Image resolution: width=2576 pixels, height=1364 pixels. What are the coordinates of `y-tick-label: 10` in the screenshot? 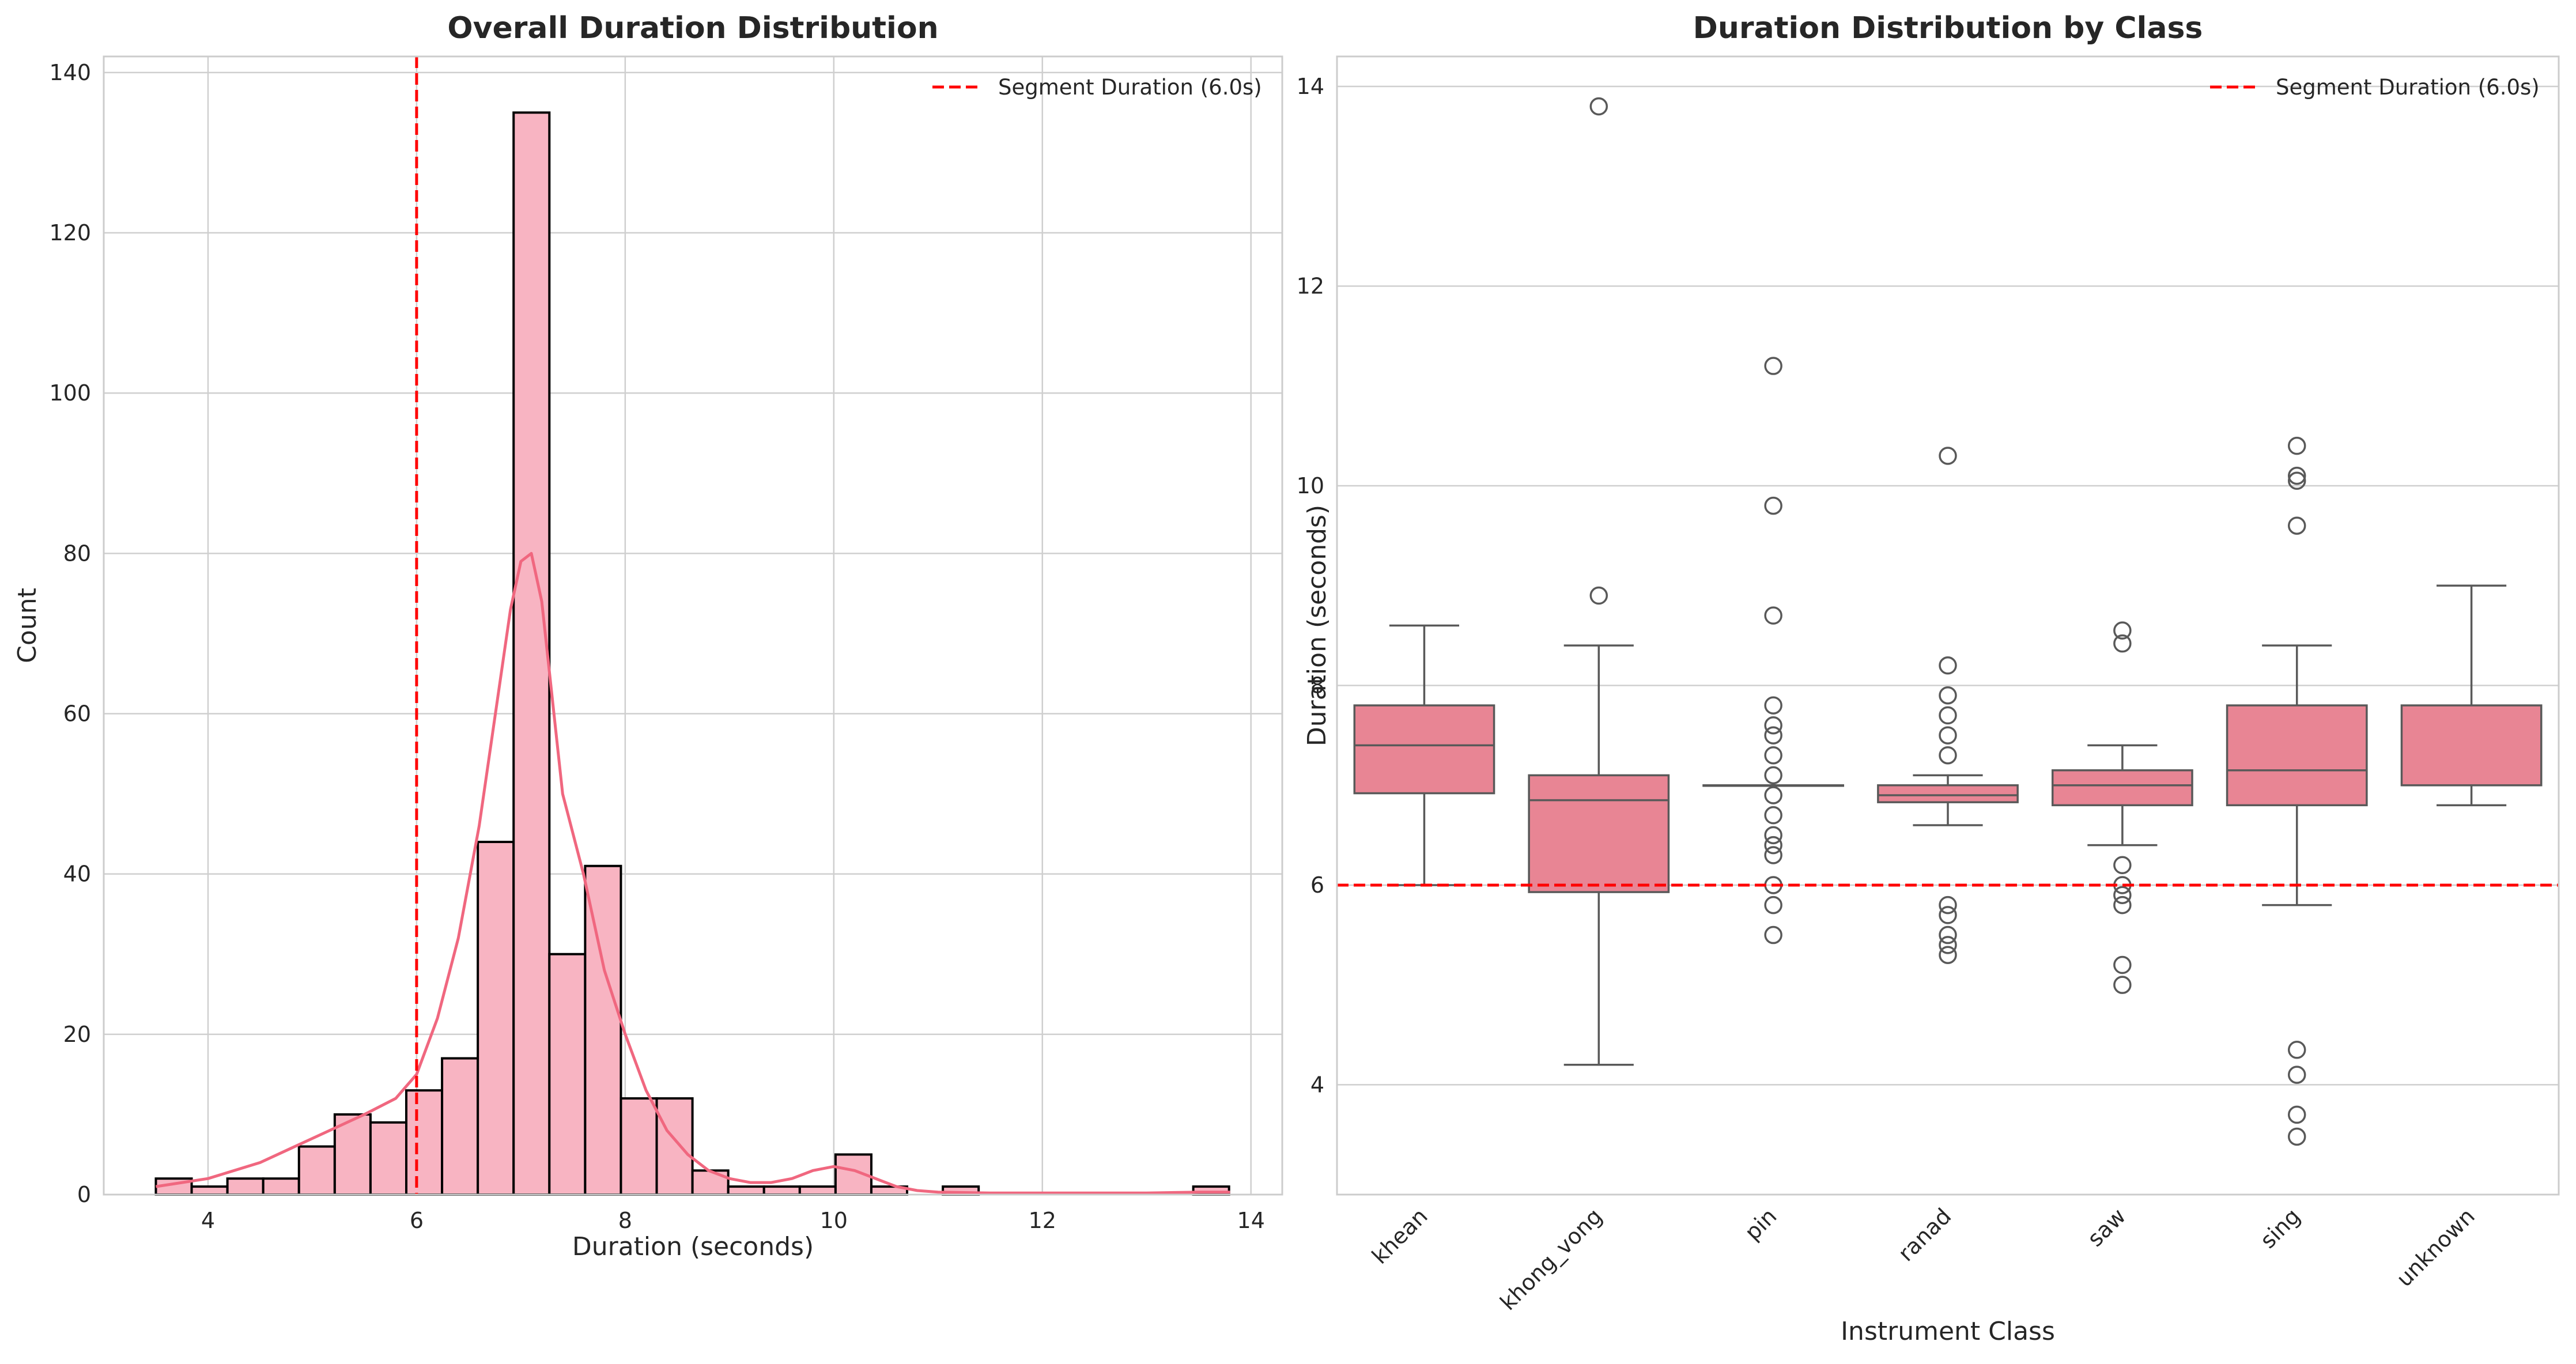 It's located at (1310, 485).